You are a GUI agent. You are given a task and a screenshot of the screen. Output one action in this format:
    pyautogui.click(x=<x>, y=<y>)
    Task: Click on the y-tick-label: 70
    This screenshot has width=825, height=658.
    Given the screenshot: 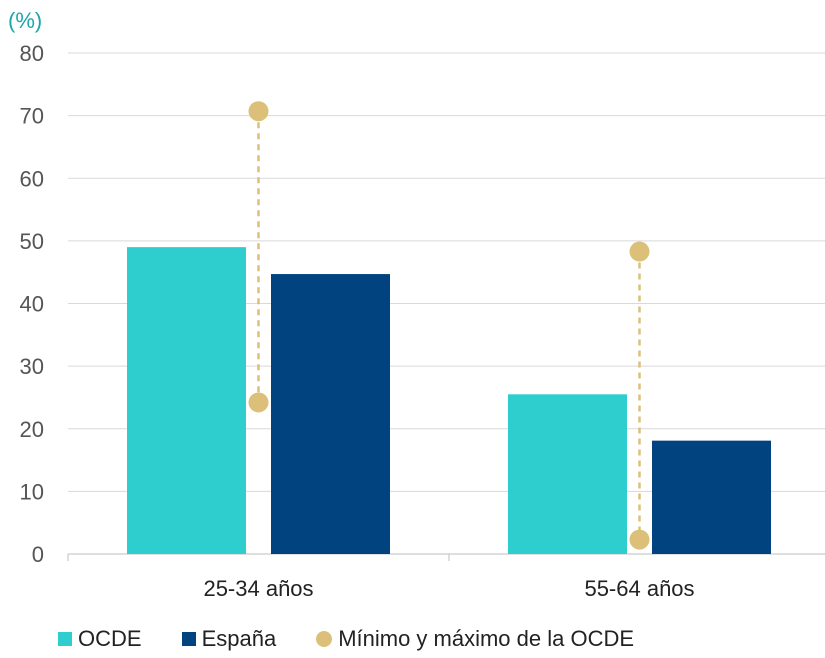 What is the action you would take?
    pyautogui.click(x=32, y=116)
    